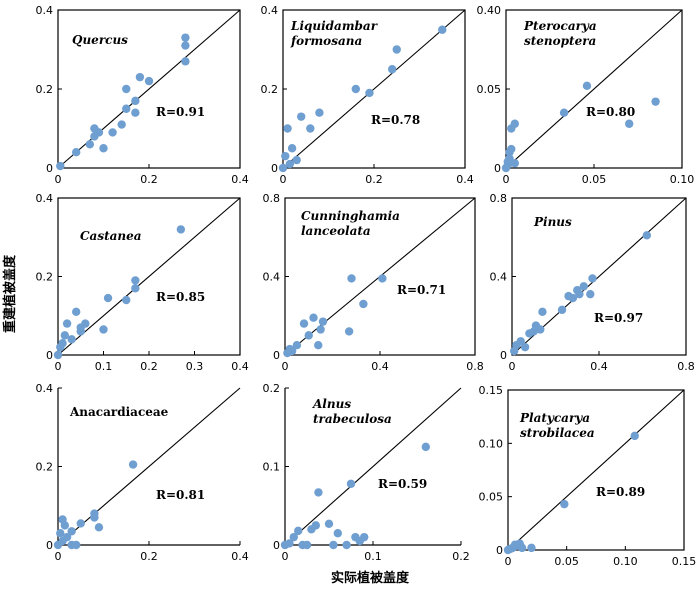 The height and width of the screenshot is (589, 700). I want to click on scatter-panel-7: 0 0.2 0.4 0 0.2 0.4 Anacardiaceae R=0.81, so click(142, 472).